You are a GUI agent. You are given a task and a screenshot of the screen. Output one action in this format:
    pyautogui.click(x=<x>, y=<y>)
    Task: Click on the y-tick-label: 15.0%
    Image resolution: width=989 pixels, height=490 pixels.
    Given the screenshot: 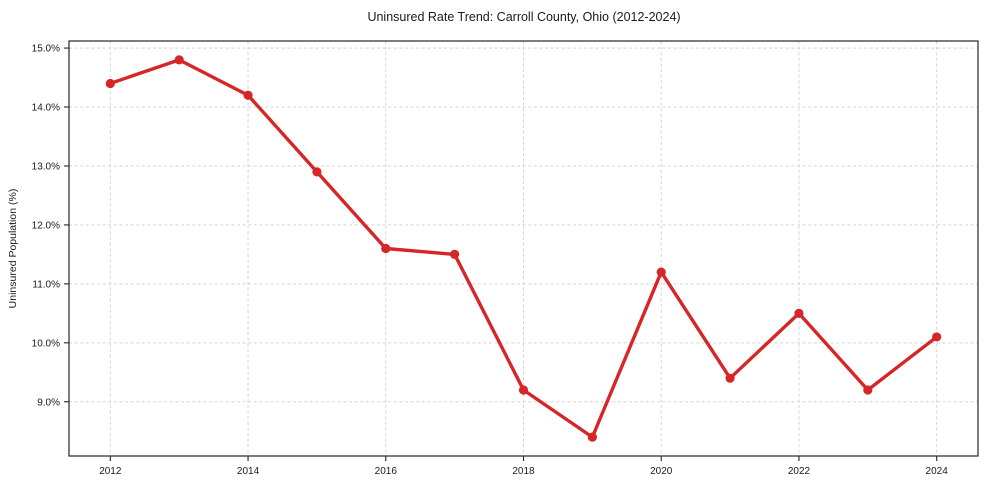 What is the action you would take?
    pyautogui.click(x=46, y=49)
    